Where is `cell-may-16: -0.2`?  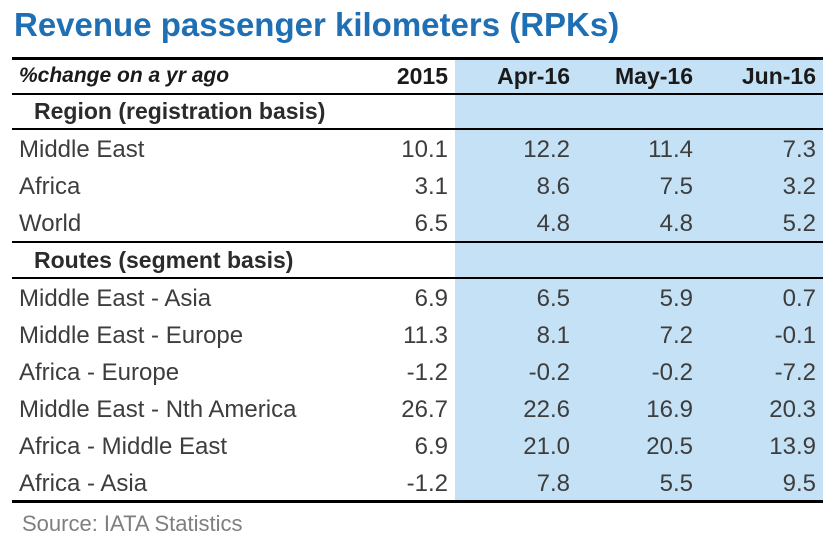 cell-may-16: -0.2 is located at coordinates (672, 372).